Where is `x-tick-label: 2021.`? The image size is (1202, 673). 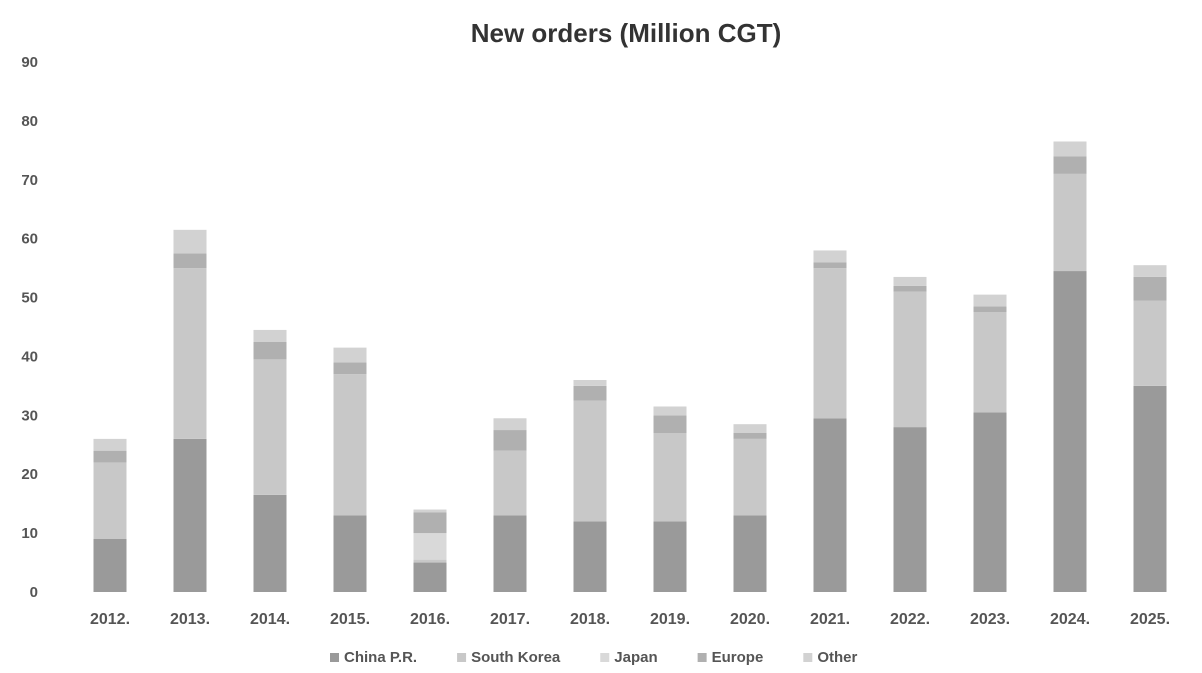 x-tick-label: 2021. is located at coordinates (830, 619).